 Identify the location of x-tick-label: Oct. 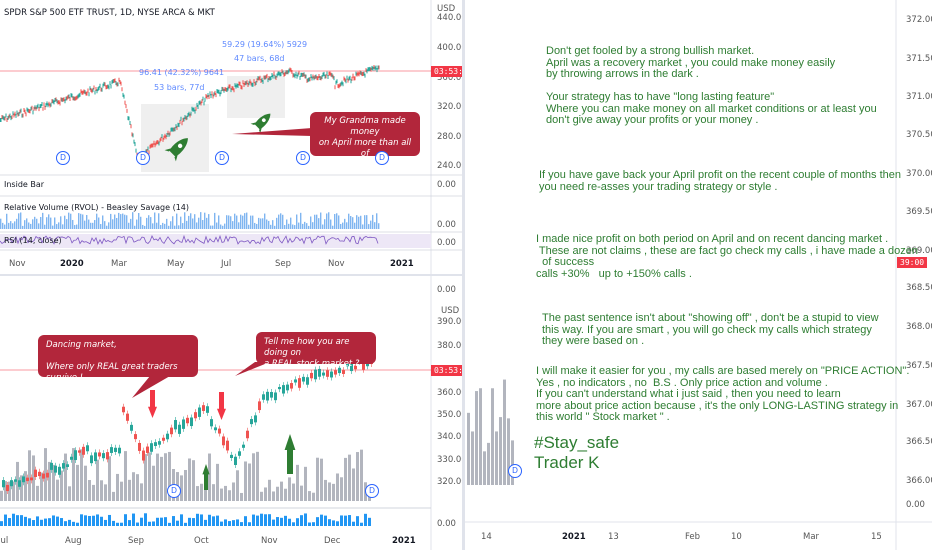
(201, 541).